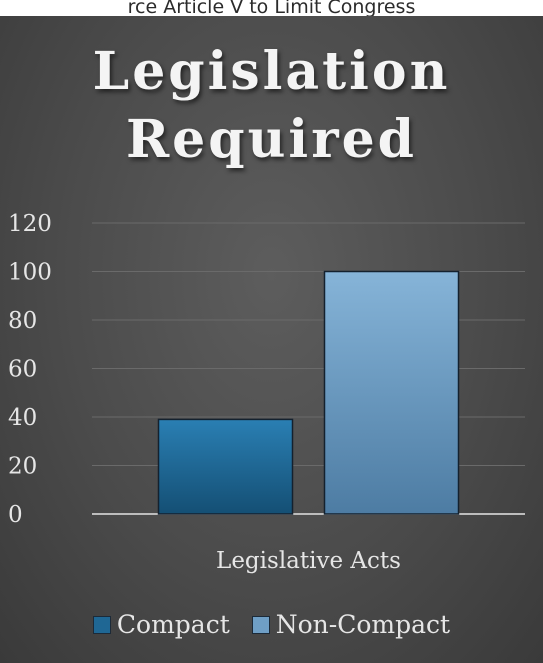  Describe the element at coordinates (30, 273) in the screenshot. I see `y-tick-label: 100` at that location.